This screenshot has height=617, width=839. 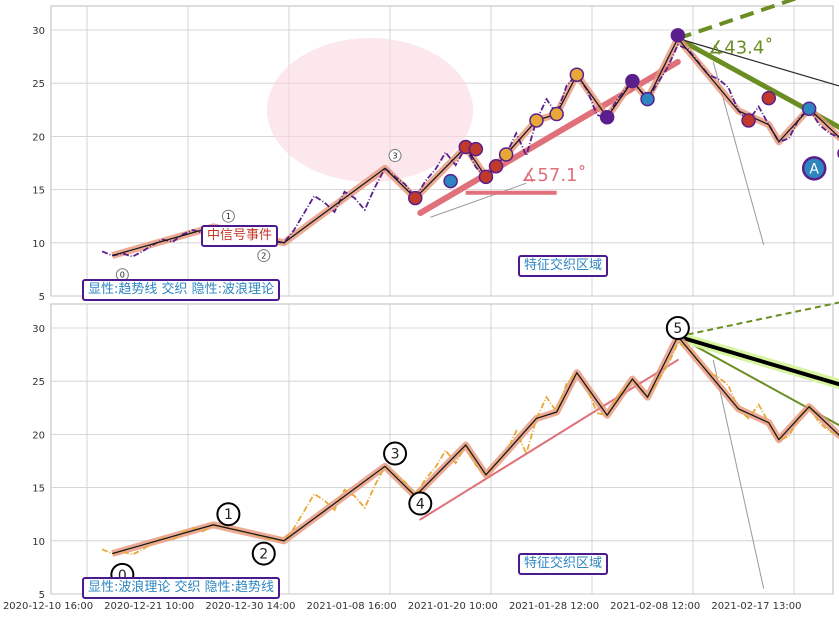 I want to click on wave-label-text: 4, so click(x=420, y=505).